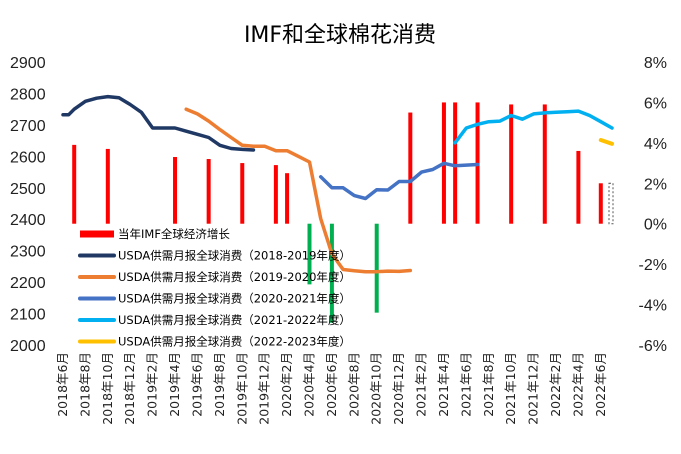  I want to click on y-left-tick-label: 2700, so click(28, 126).